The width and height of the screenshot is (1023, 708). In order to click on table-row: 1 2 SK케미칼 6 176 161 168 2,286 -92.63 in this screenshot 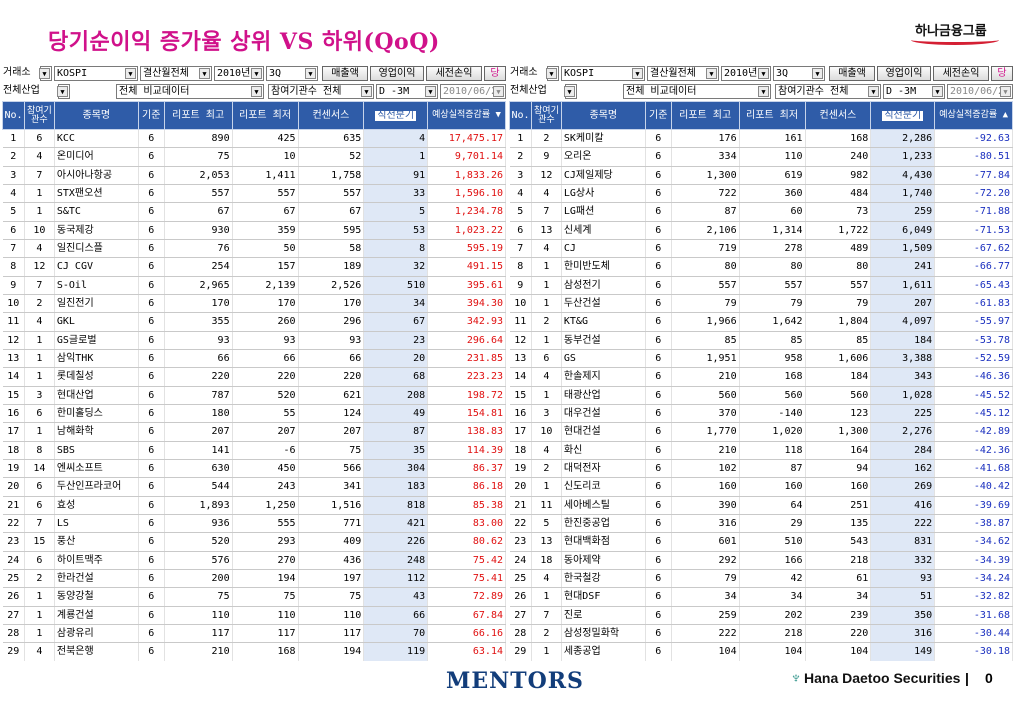, I will do `click(761, 139)`.